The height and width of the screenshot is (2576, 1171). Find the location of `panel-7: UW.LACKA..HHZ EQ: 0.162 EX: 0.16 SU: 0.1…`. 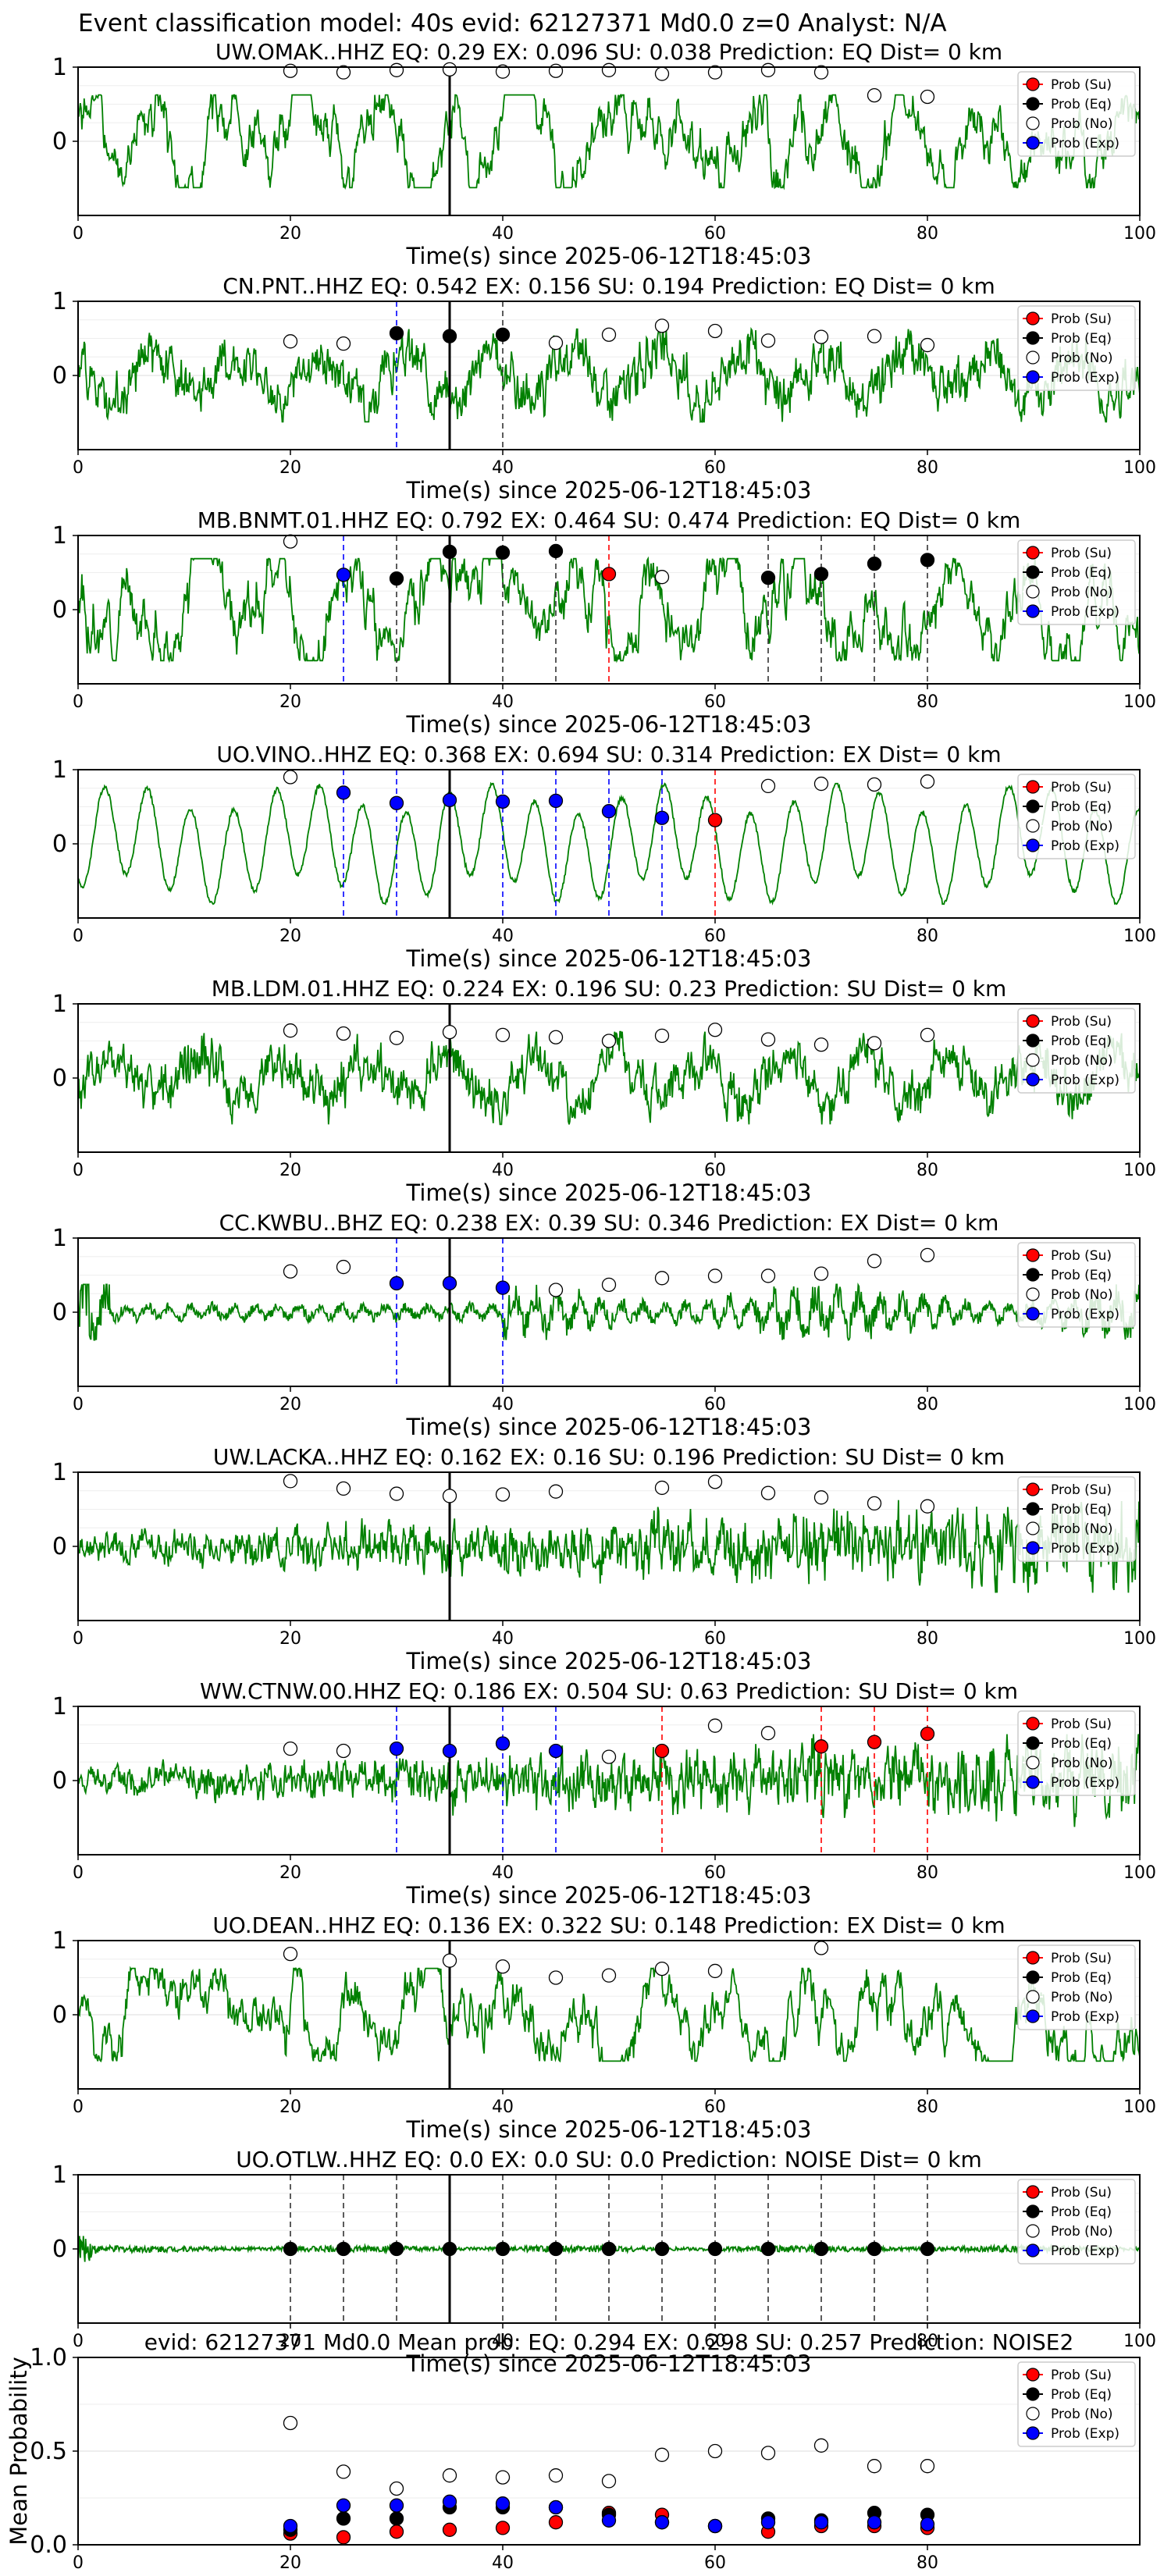

panel-7: UW.LACKA..HHZ EQ: 0.162 EX: 0.16 SU: 0.1… is located at coordinates (604, 1559).